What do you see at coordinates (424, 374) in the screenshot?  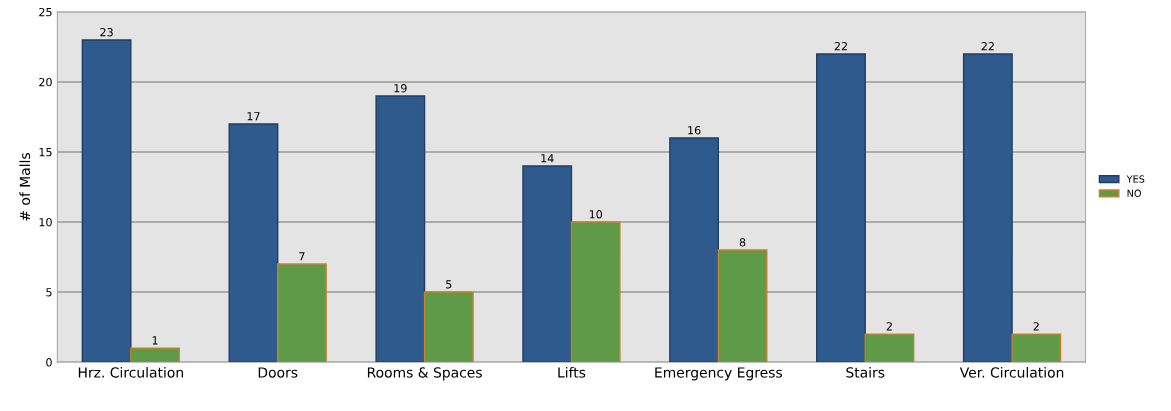 I see `x-tick-label: Rooms & Spaces` at bounding box center [424, 374].